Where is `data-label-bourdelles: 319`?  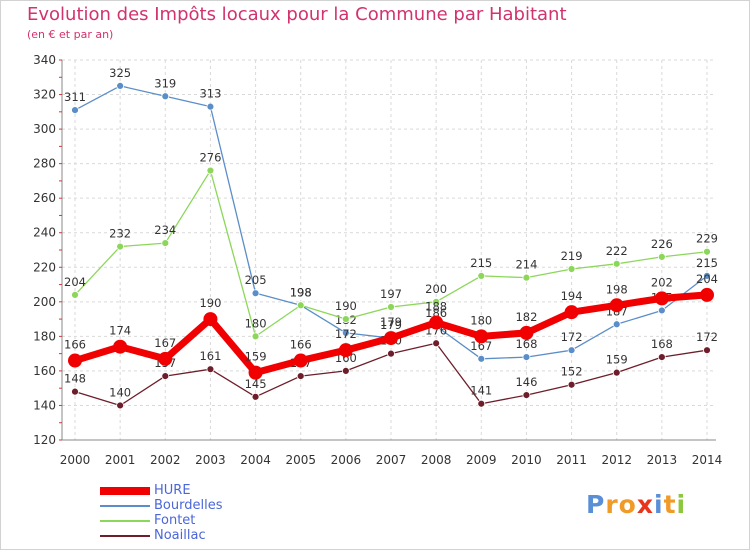
data-label-bourdelles: 319 is located at coordinates (165, 83).